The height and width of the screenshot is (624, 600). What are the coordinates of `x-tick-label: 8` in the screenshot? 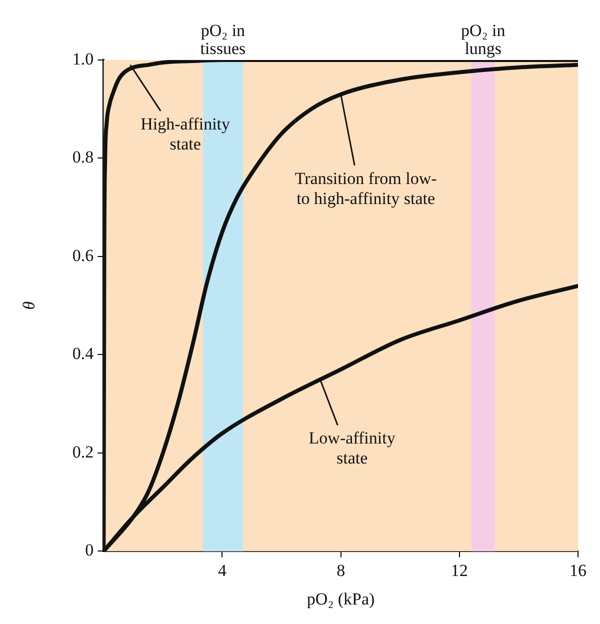 It's located at (341, 570).